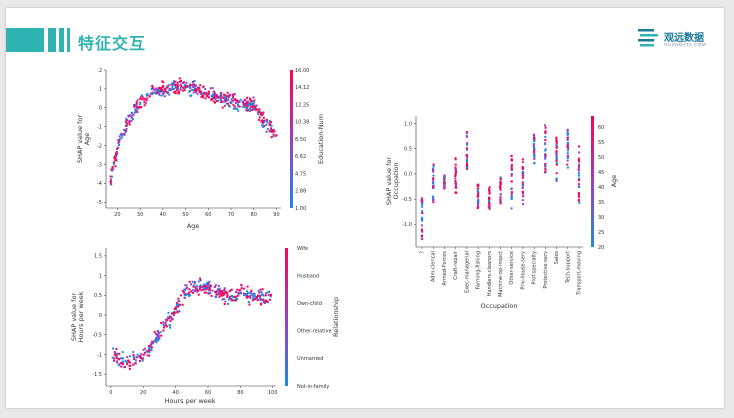 This screenshot has width=734, height=418. What do you see at coordinates (100, 109) in the screenshot?
I see `y-tick-label: 0` at bounding box center [100, 109].